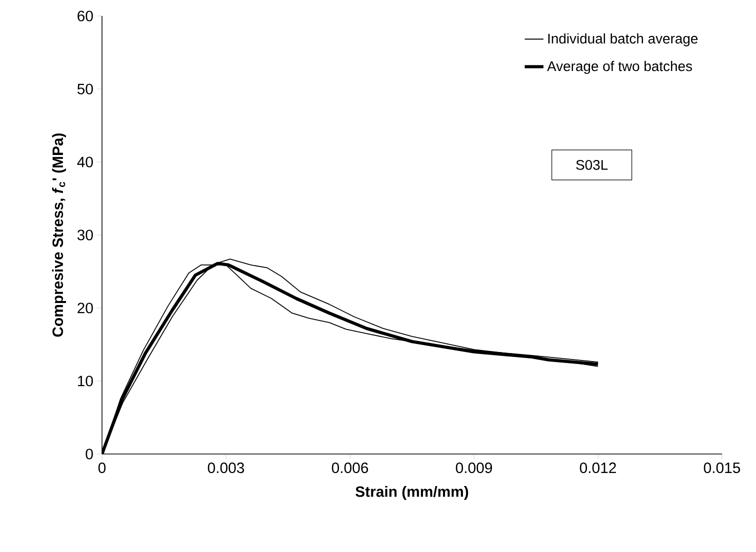 The image size is (756, 552). I want to click on y-tick-label: 10, so click(85, 381).